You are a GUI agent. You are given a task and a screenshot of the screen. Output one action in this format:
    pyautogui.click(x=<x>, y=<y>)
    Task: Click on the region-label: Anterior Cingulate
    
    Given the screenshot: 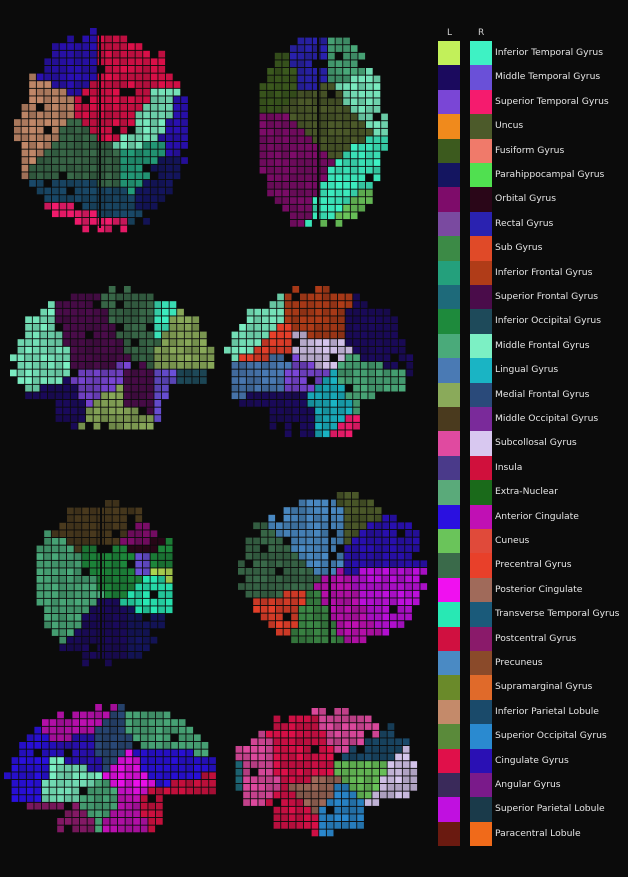 What is the action you would take?
    pyautogui.click(x=537, y=516)
    